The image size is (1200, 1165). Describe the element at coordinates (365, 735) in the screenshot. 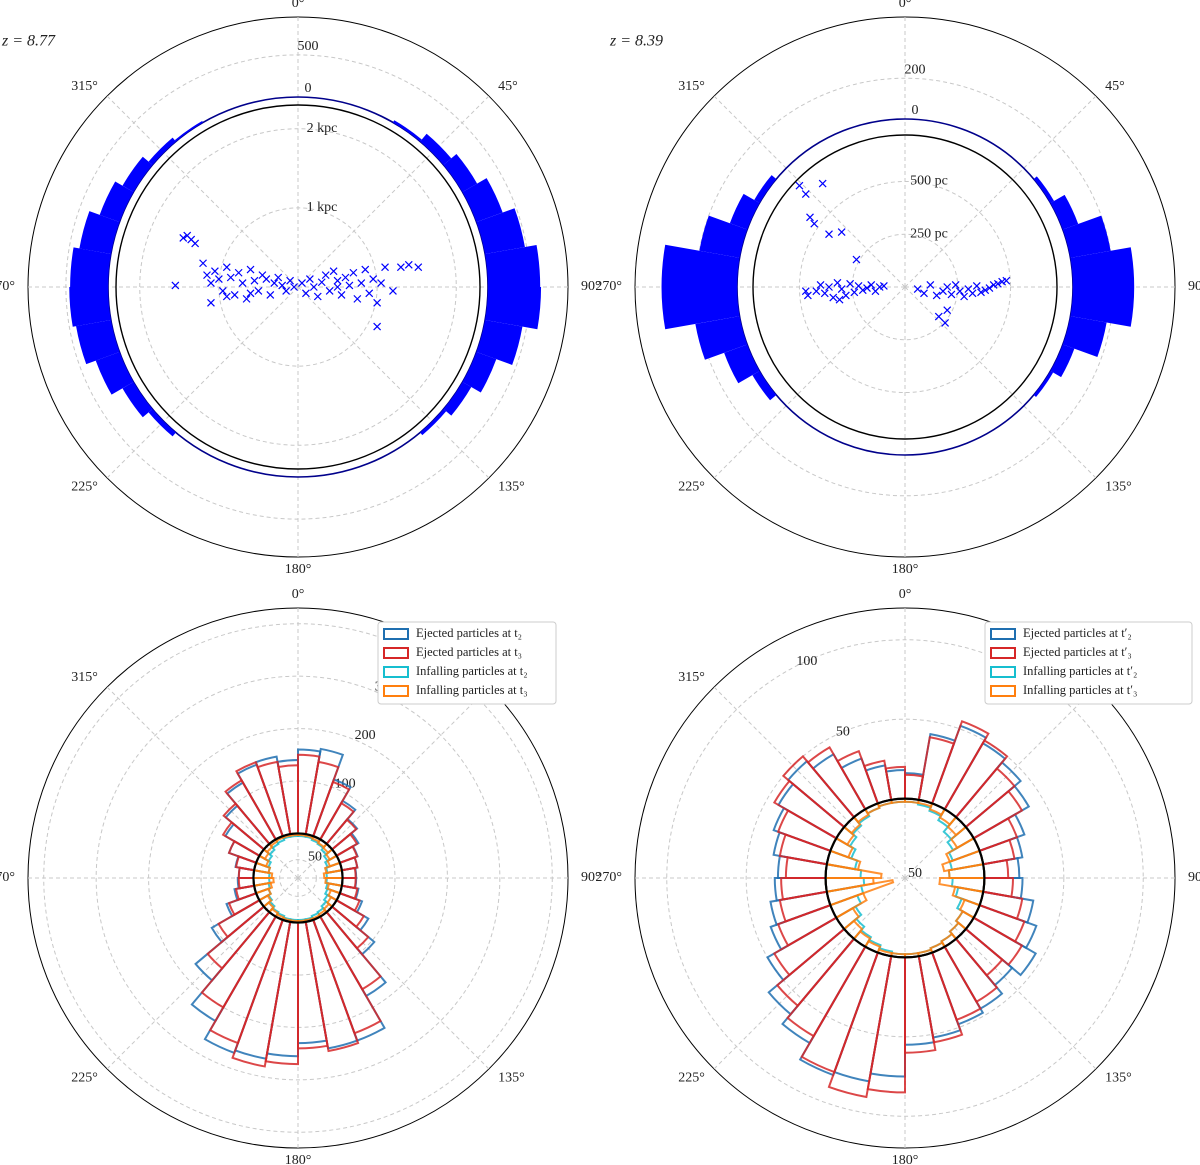

I see `r-tick-label: 200` at that location.